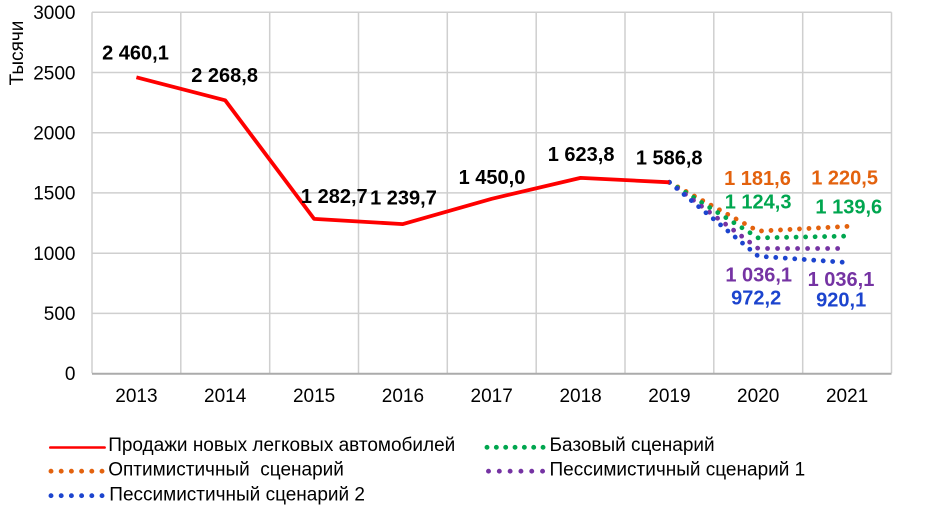 The image size is (944, 507). Describe the element at coordinates (54, 13) in the screenshot. I see `svg-text: 3000` at that location.